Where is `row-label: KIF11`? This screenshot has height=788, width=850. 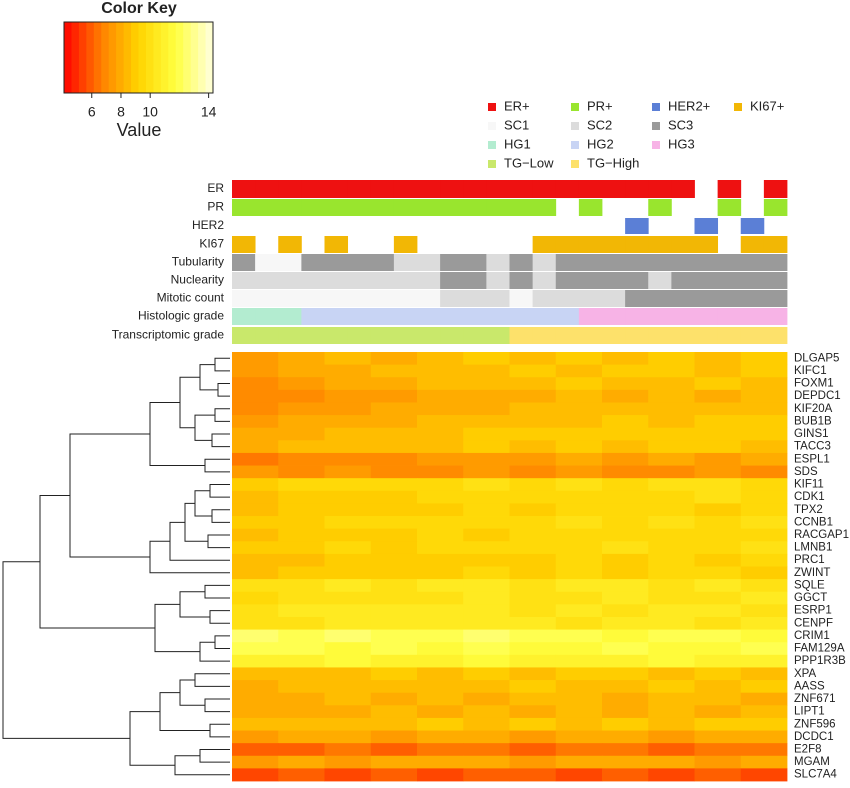 row-label: KIF11 is located at coordinates (809, 485).